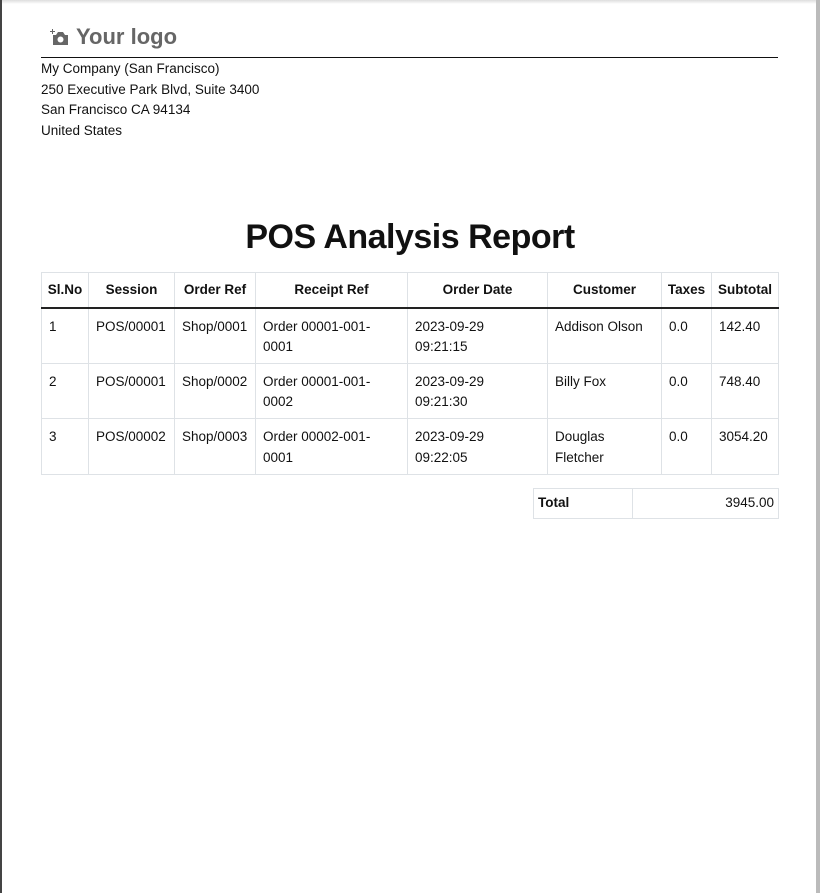 The image size is (820, 893). Describe the element at coordinates (131, 290) in the screenshot. I see `column-header: Session` at that location.